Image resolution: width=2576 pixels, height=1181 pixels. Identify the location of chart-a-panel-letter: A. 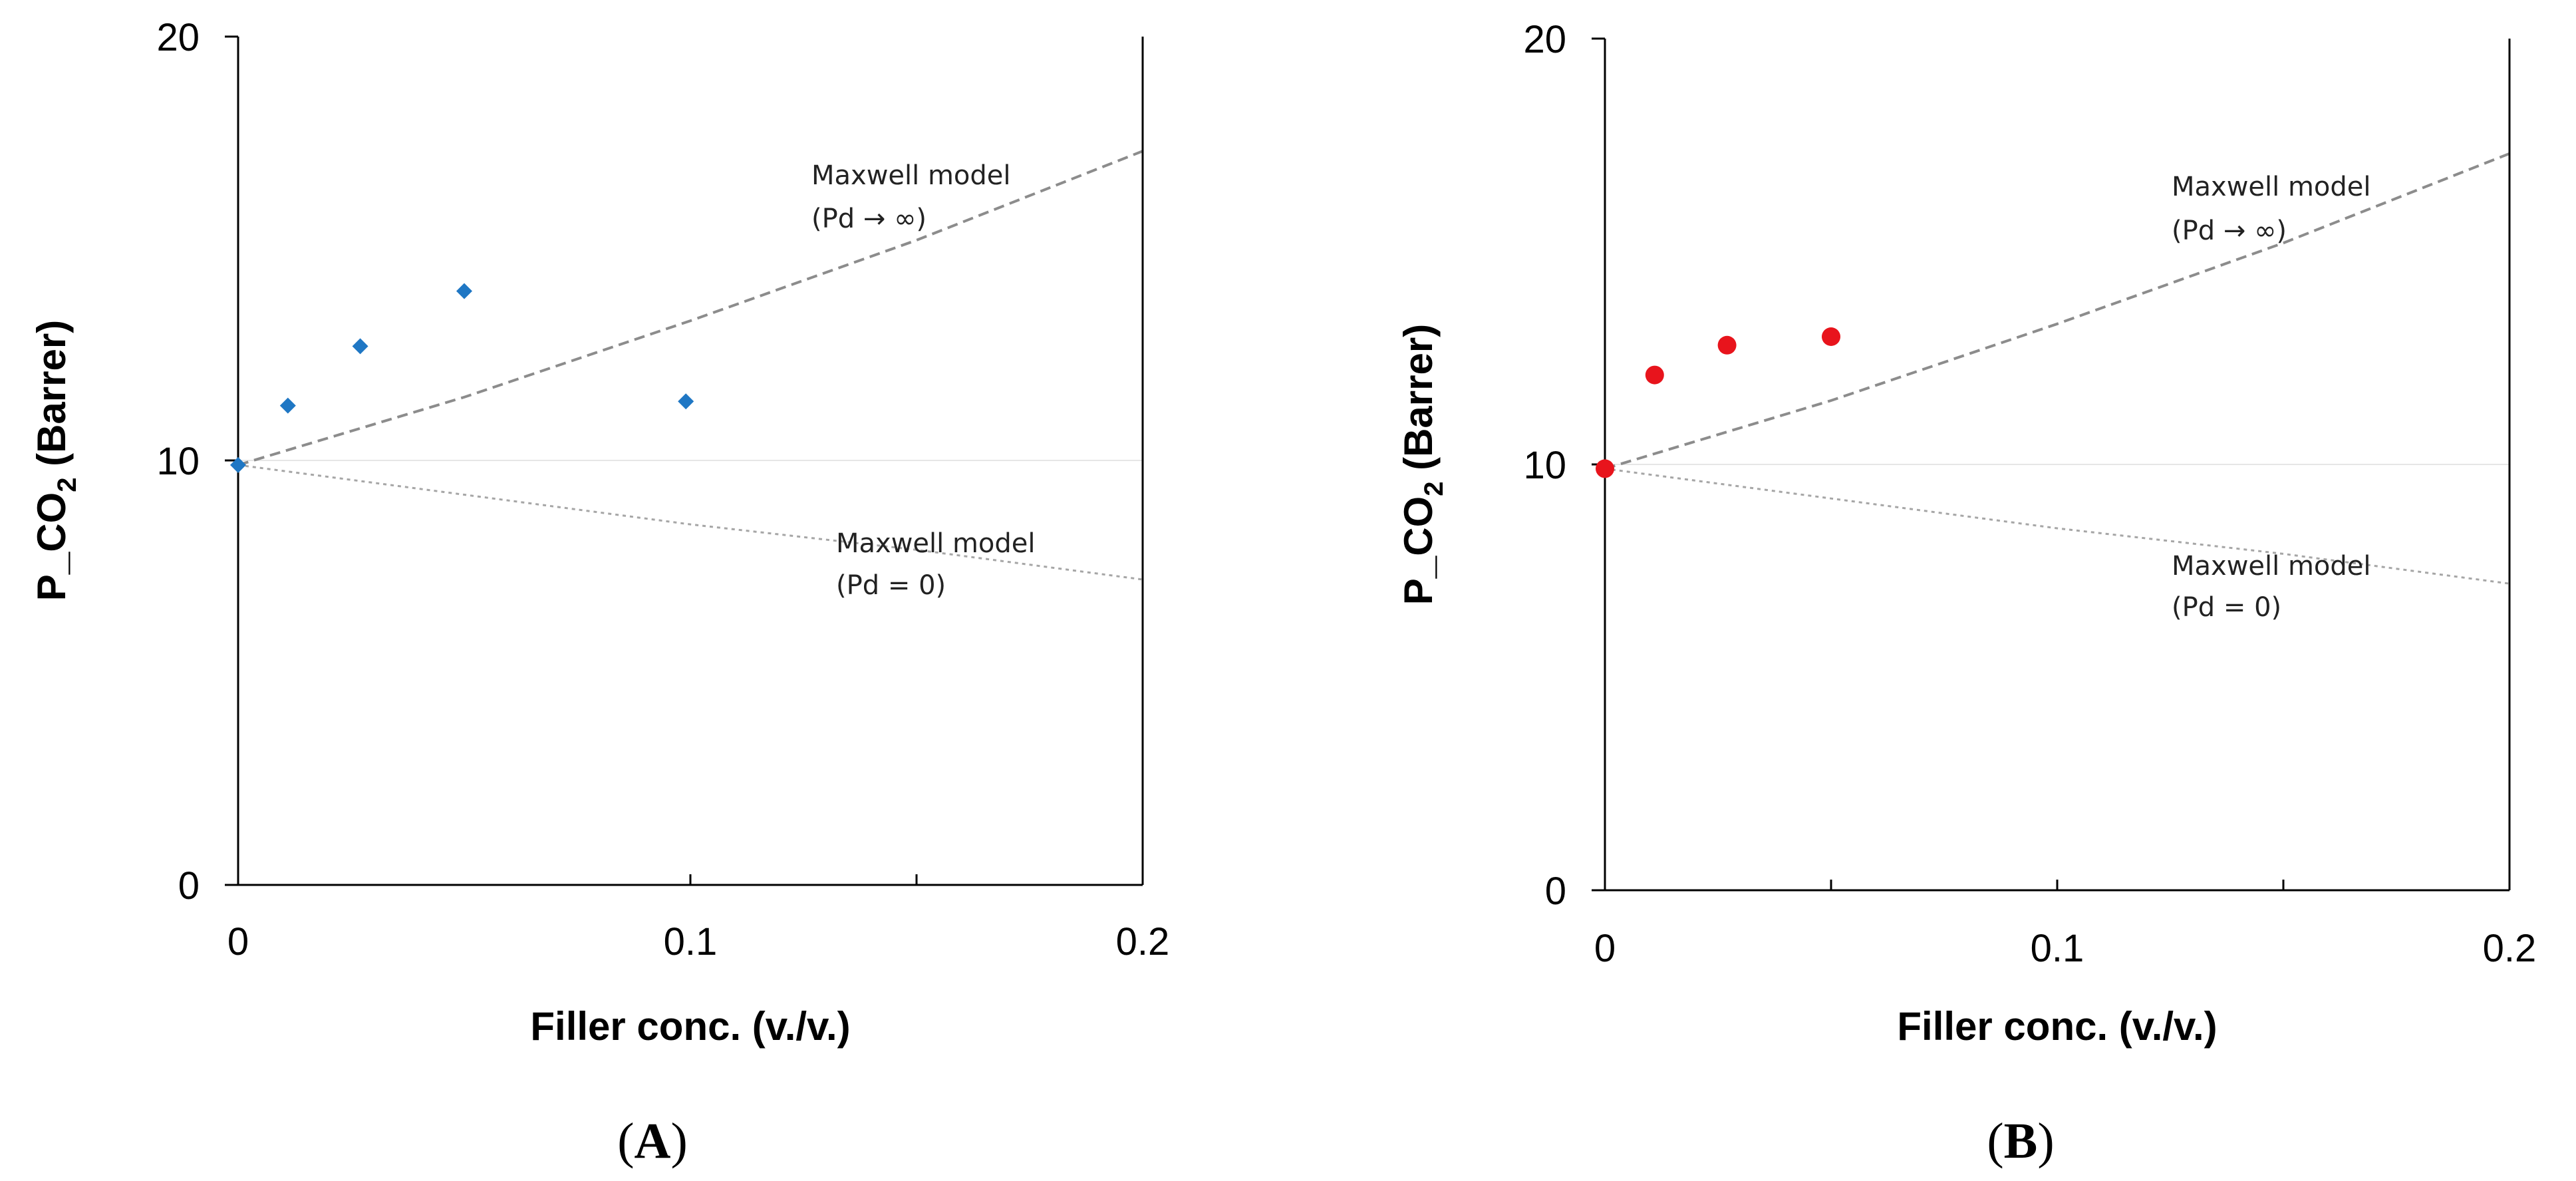
(653, 1141).